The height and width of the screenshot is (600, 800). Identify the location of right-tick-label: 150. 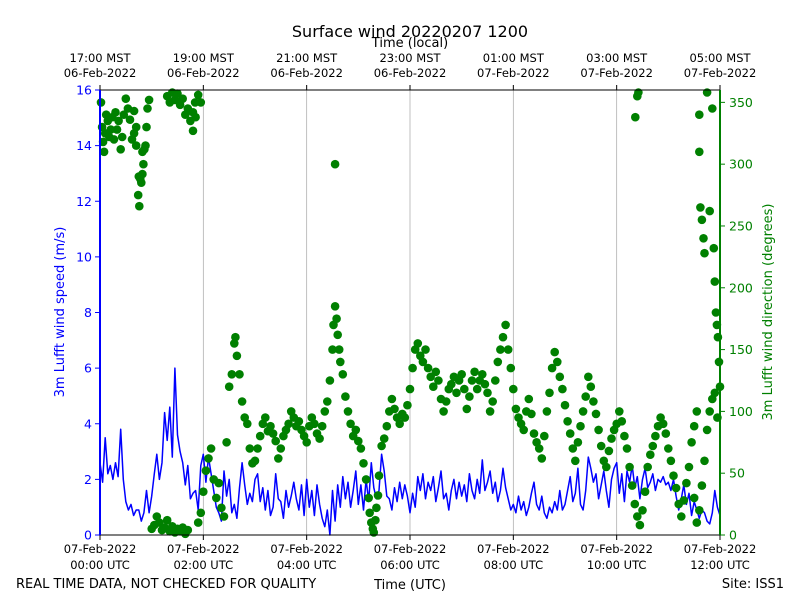
(741, 349).